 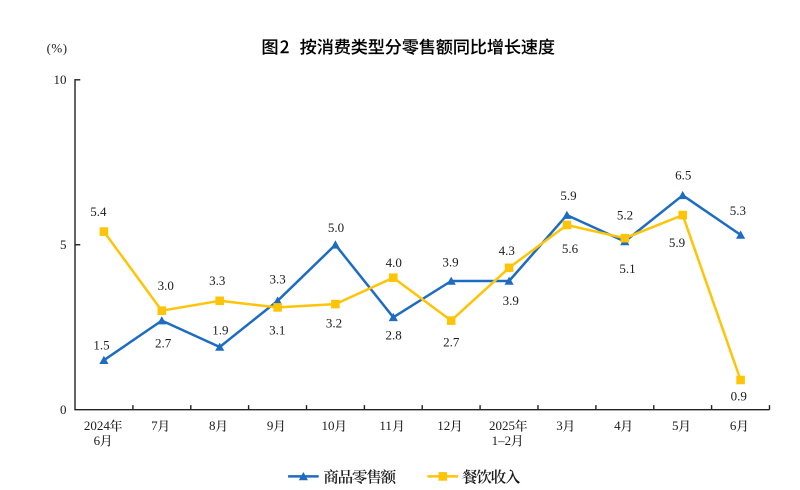 I want to click on svg-text: 11, so click(x=385, y=425).